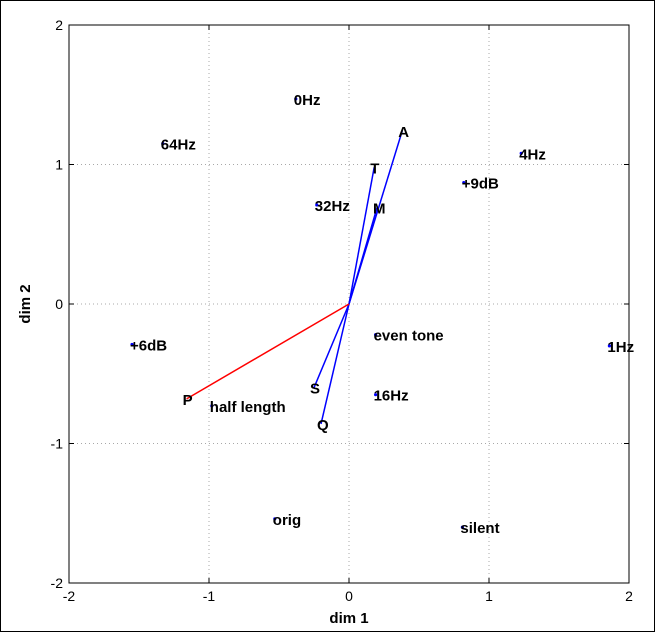  I want to click on y-axis-label: dim 2, so click(25, 303).